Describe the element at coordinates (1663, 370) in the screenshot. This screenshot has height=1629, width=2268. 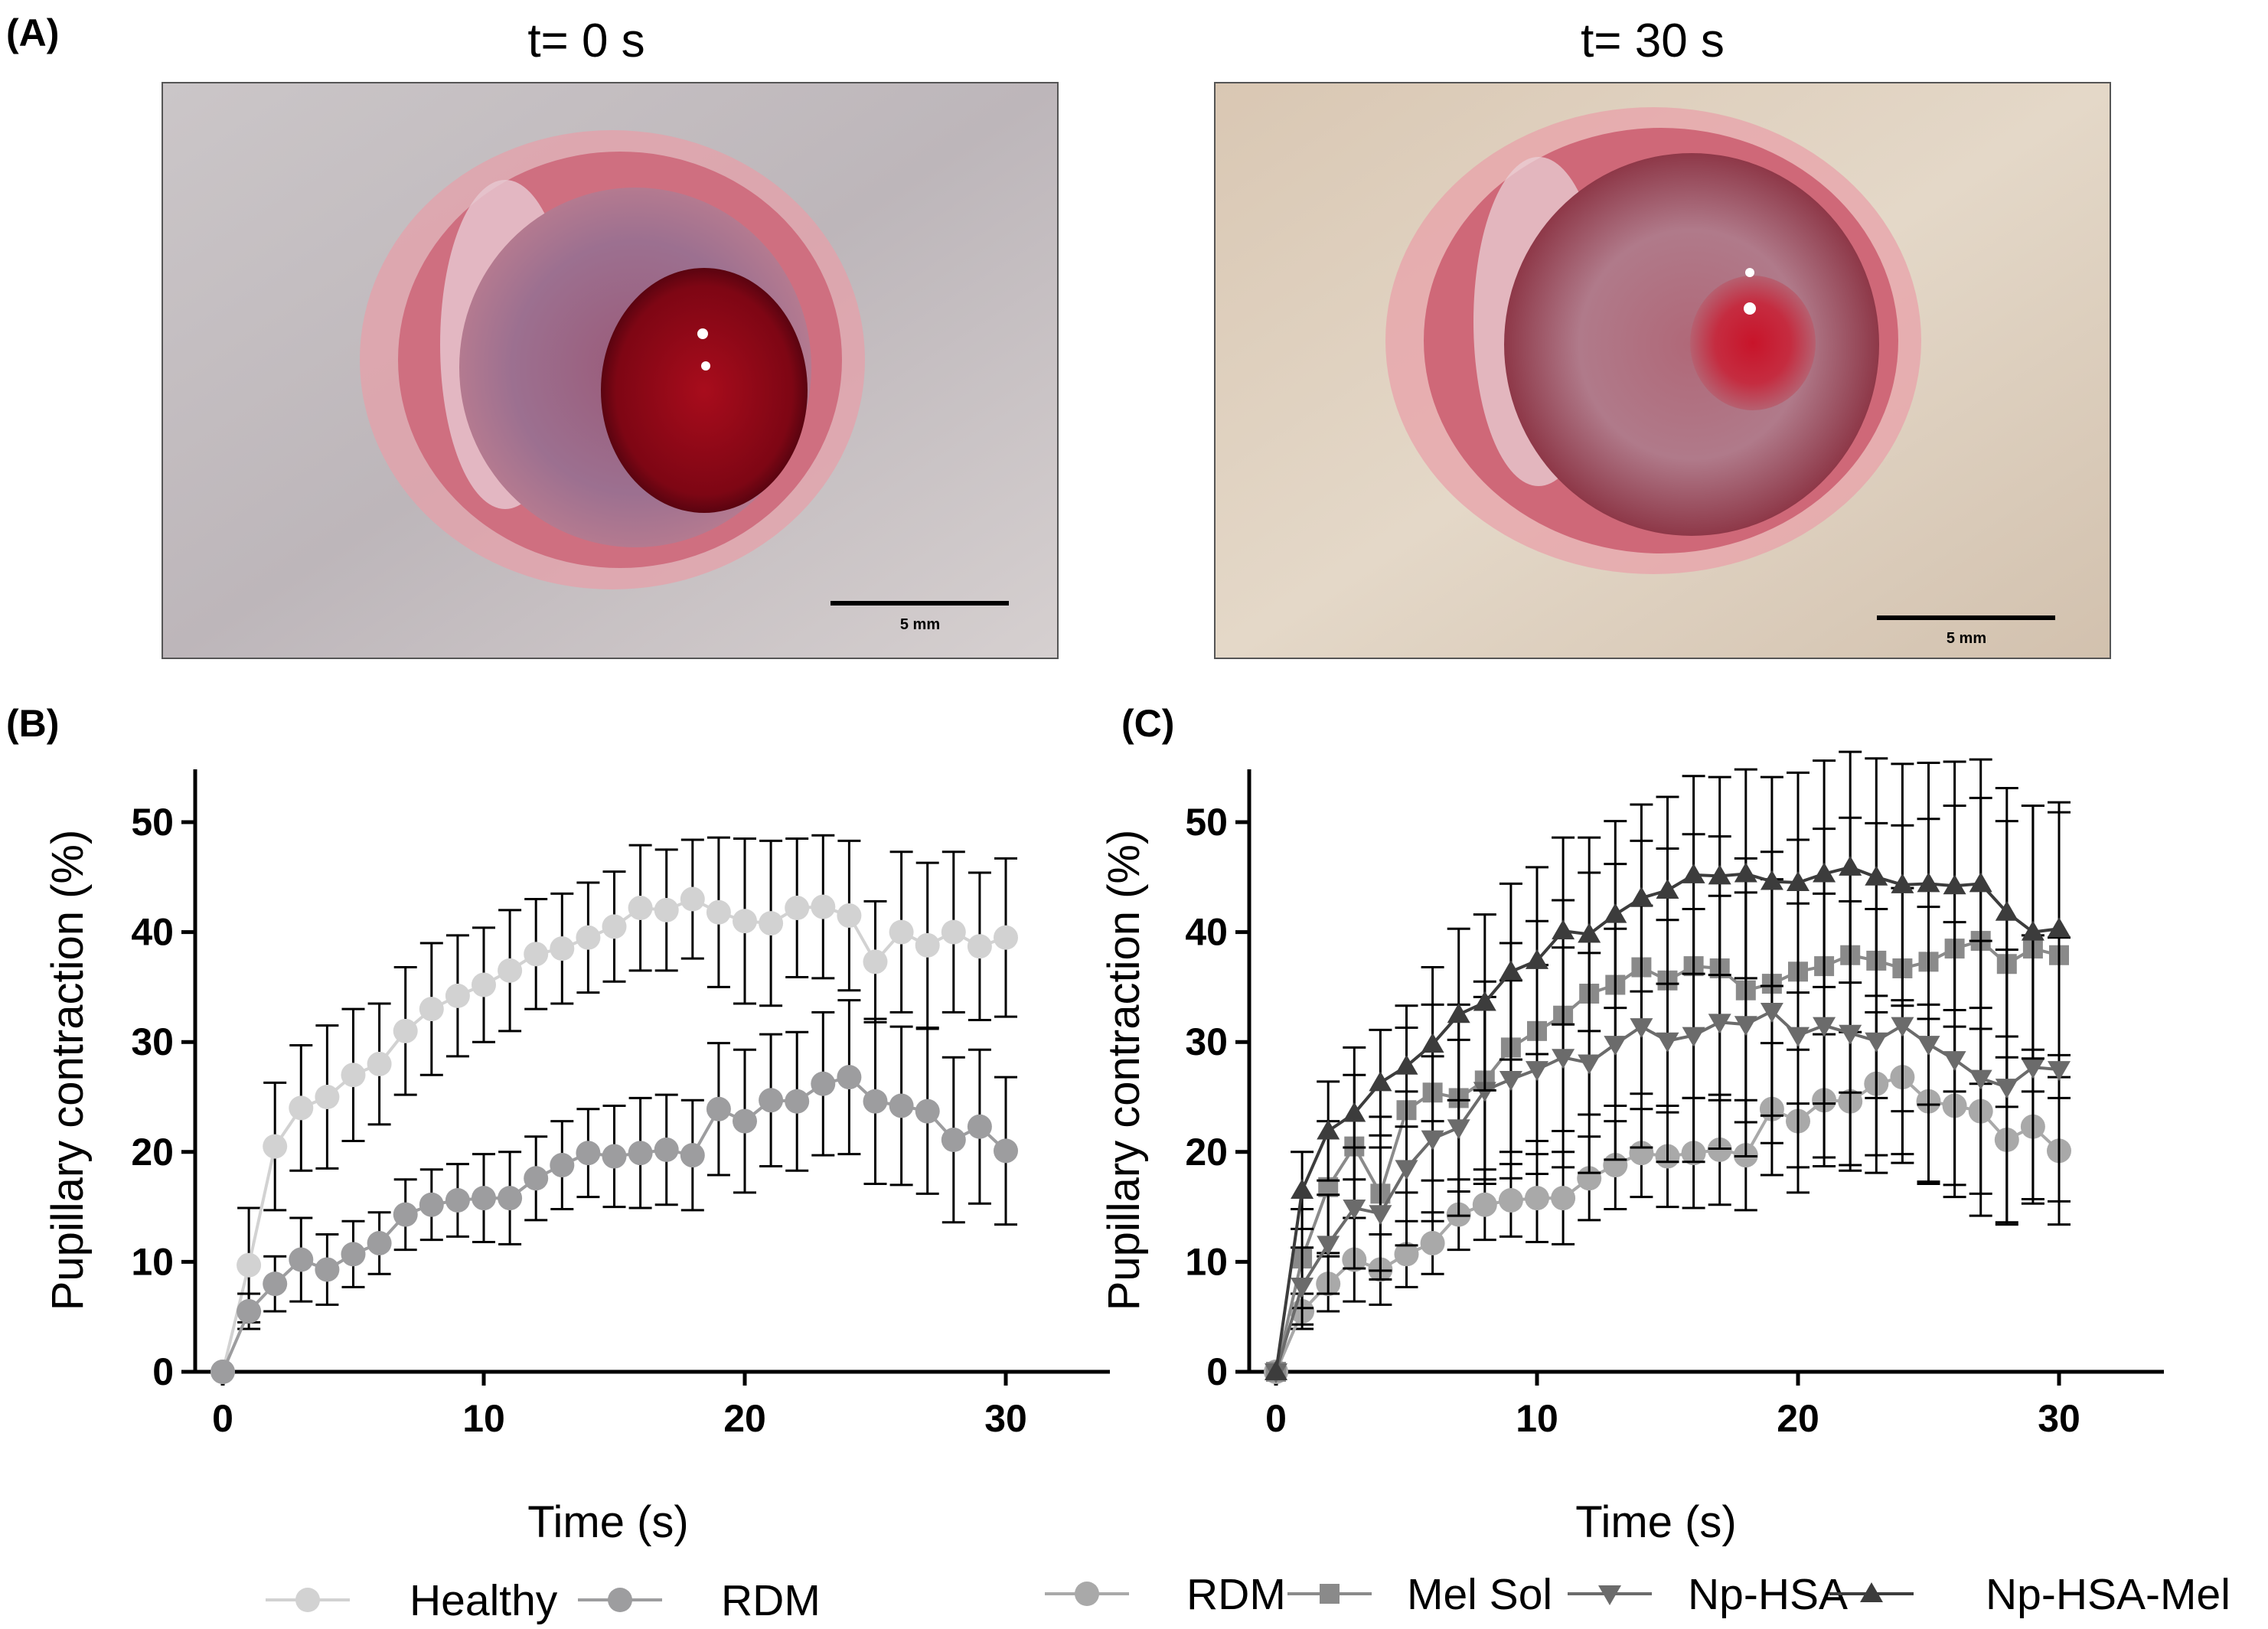
I see `eye-photo-t30-frame` at that location.